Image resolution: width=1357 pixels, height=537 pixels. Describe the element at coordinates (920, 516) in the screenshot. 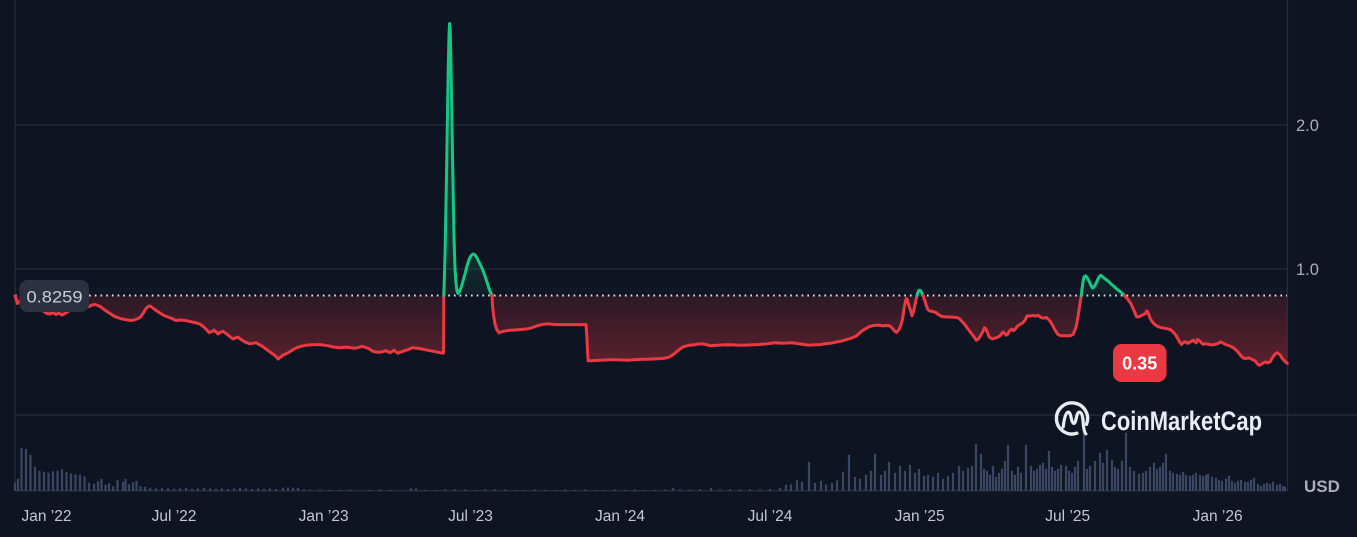

I see `svg-text: Jan ’25` at that location.